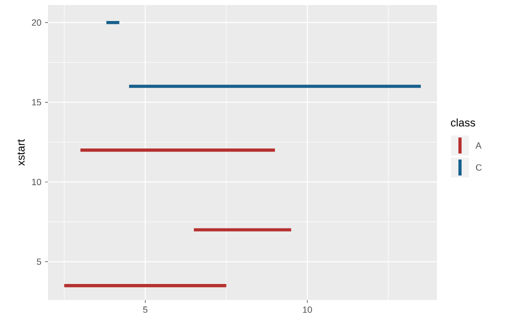 The width and height of the screenshot is (506, 324). Describe the element at coordinates (37, 22) in the screenshot. I see `y-tick-label: 20` at that location.